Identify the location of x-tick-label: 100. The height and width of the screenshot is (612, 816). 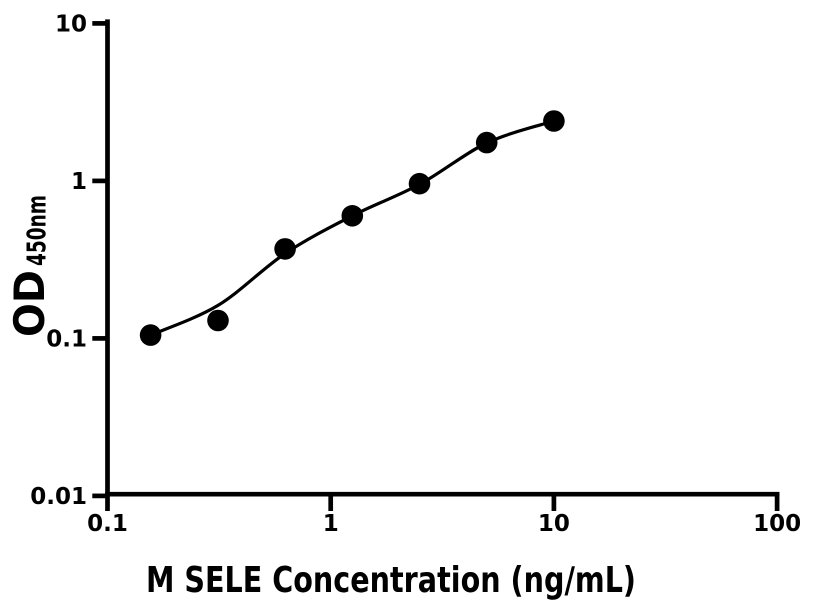
(777, 524).